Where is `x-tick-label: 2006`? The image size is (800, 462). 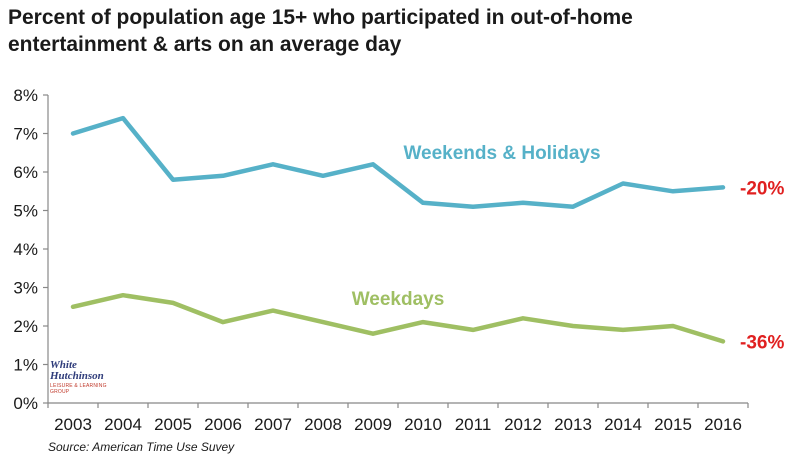
x-tick-label: 2006 is located at coordinates (223, 424).